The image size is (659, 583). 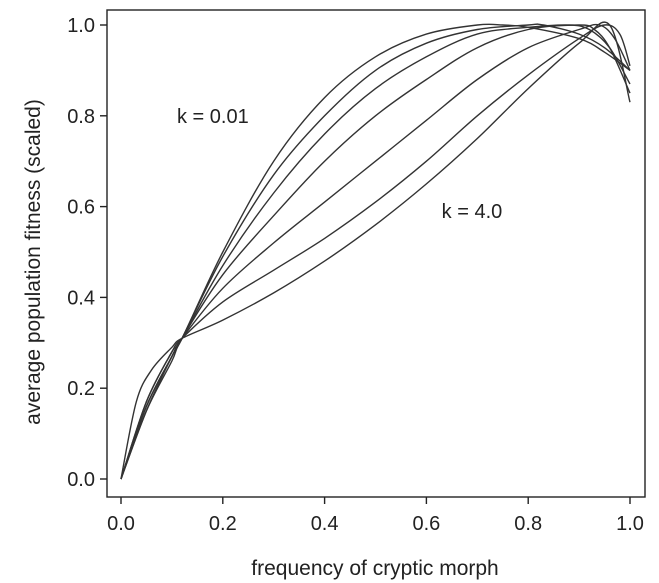 What do you see at coordinates (528, 524) in the screenshot?
I see `x-tick-label: 0.8` at bounding box center [528, 524].